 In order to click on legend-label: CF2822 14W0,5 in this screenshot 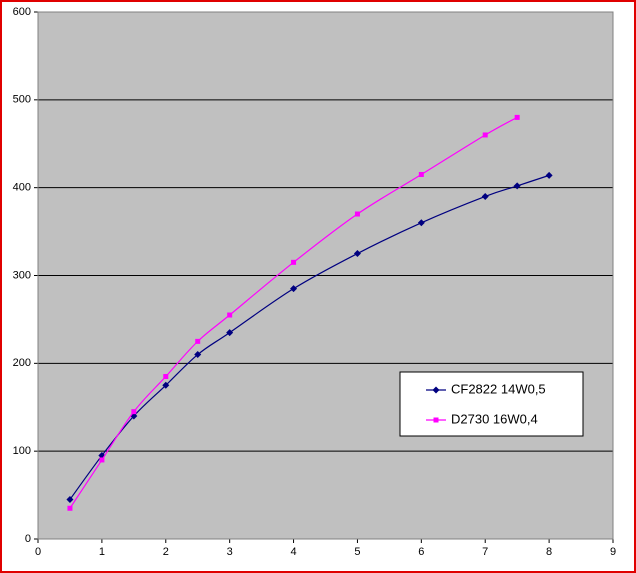, I will do `click(498, 388)`.